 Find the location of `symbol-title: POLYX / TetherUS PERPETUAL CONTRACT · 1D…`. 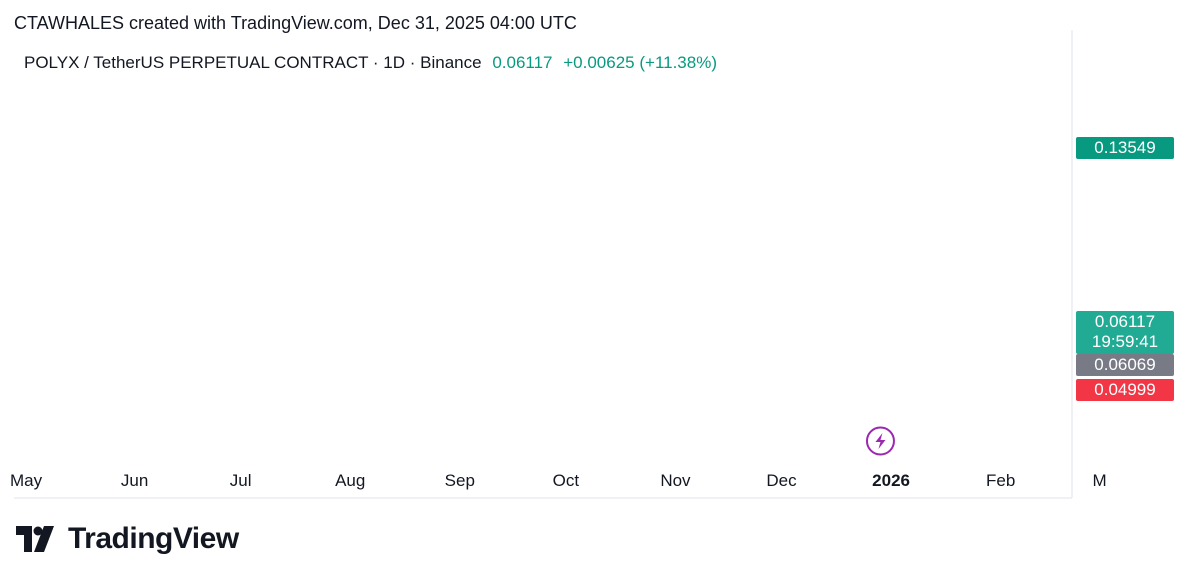

symbol-title: POLYX / TetherUS PERPETUAL CONTRACT · 1D… is located at coordinates (253, 62).